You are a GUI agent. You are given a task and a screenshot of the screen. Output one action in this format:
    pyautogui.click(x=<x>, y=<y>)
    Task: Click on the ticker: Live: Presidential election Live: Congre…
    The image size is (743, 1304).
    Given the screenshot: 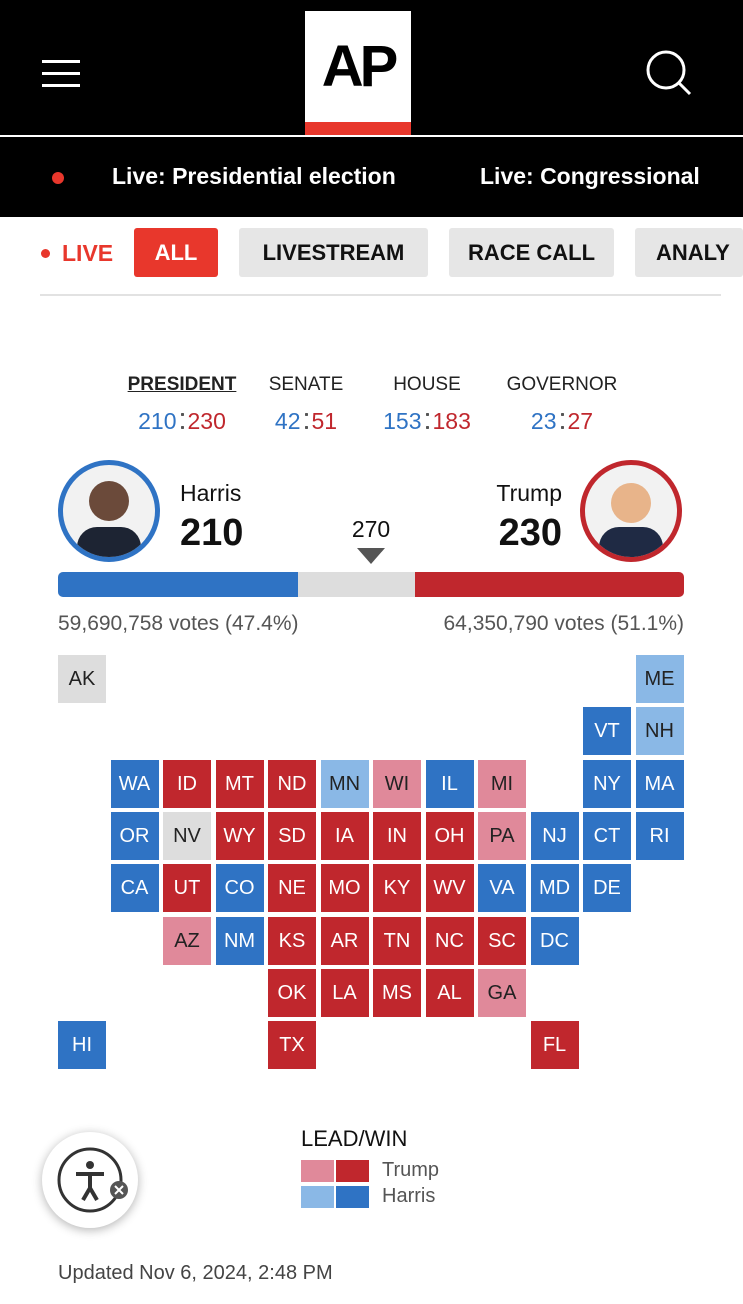 What is the action you would take?
    pyautogui.click(x=371, y=177)
    